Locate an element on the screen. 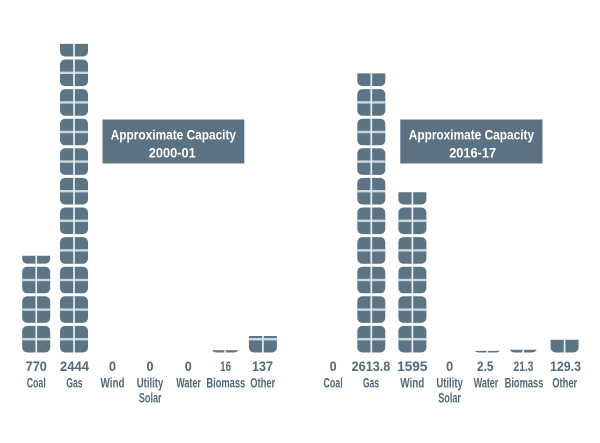 Image resolution: width=600 pixels, height=443 pixels. svg-text: 770 is located at coordinates (37, 366).